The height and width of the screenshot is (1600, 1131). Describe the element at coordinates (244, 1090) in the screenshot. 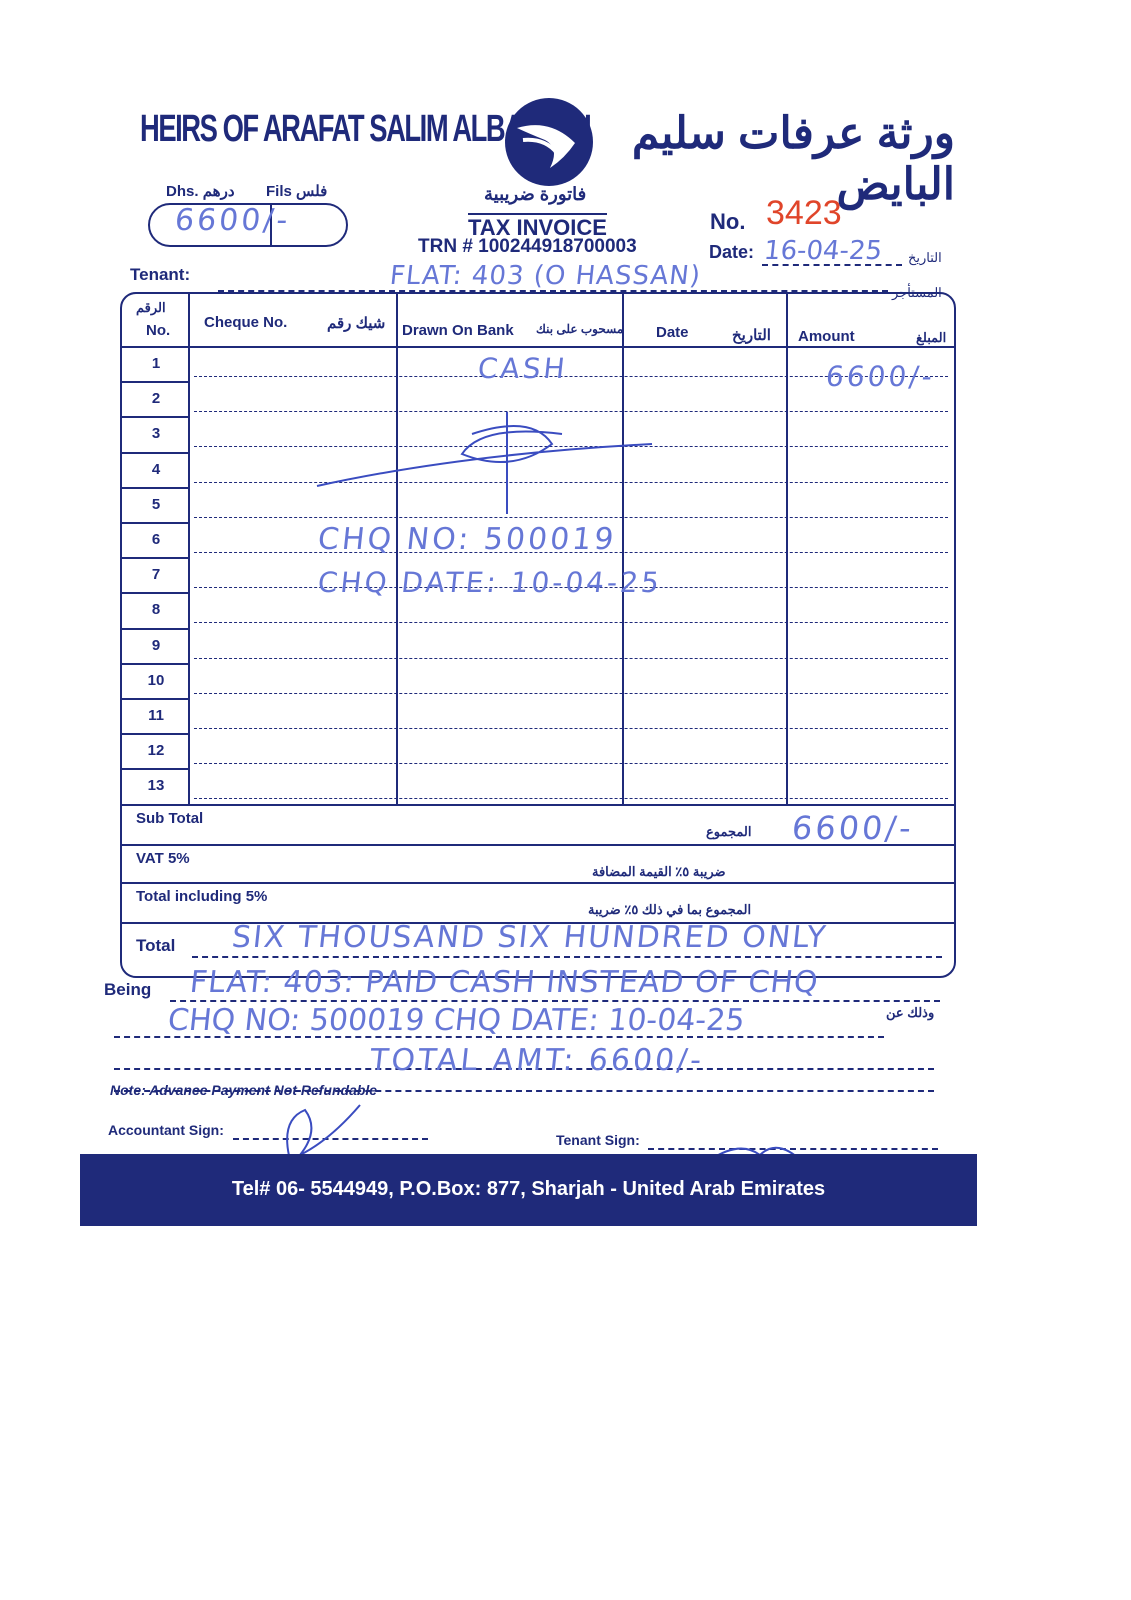

I see `note: Note: Advance Payment Not Refundable` at that location.